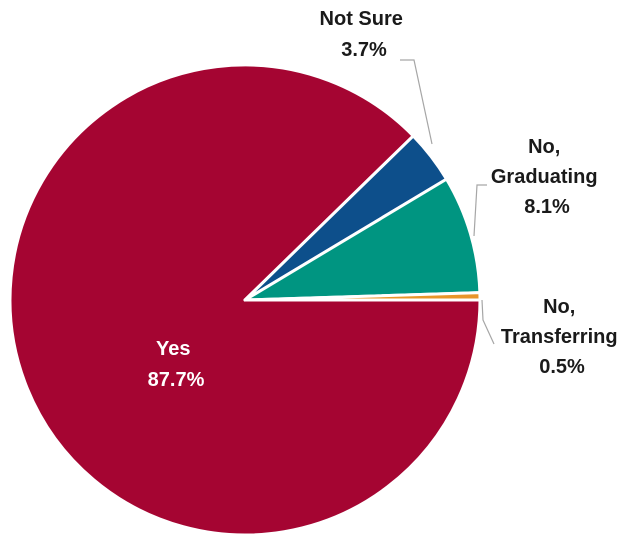  I want to click on slice-label-graduating-value: 8.1%, so click(547, 207).